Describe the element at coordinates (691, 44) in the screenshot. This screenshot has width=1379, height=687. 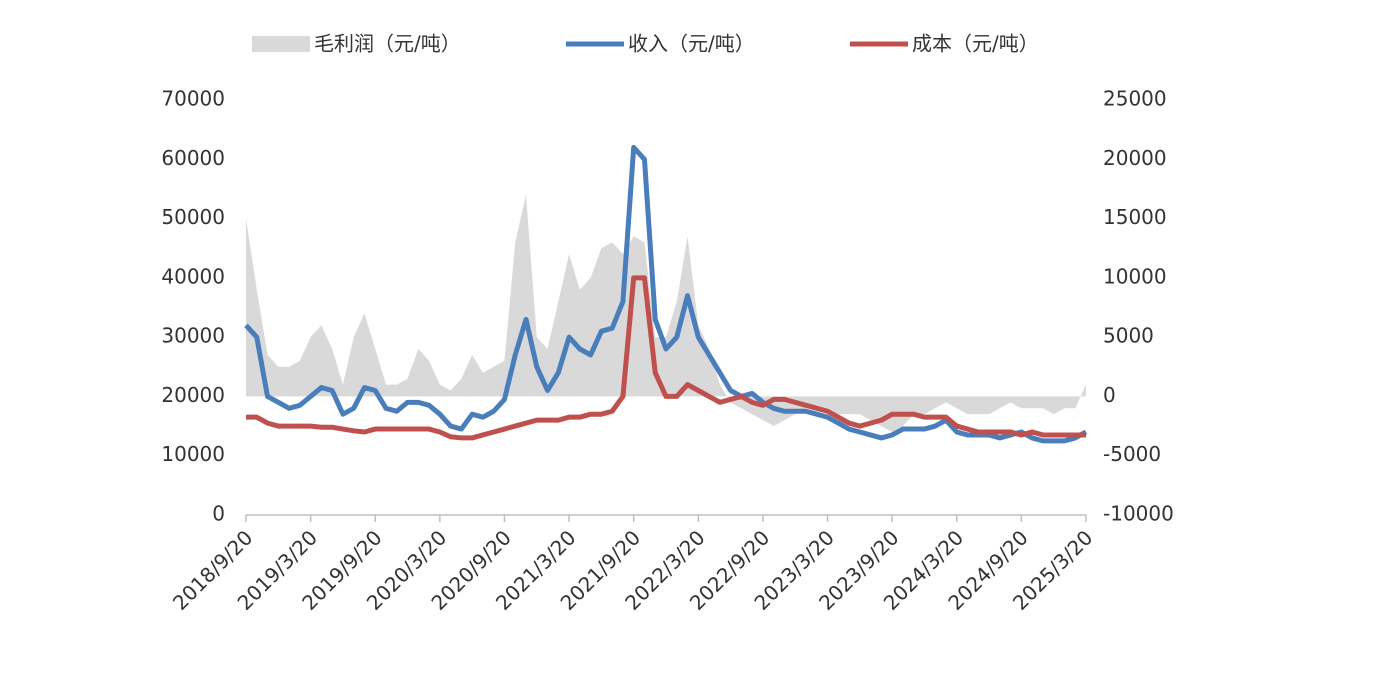
I see `legend-label: 收入（元/吨）` at that location.